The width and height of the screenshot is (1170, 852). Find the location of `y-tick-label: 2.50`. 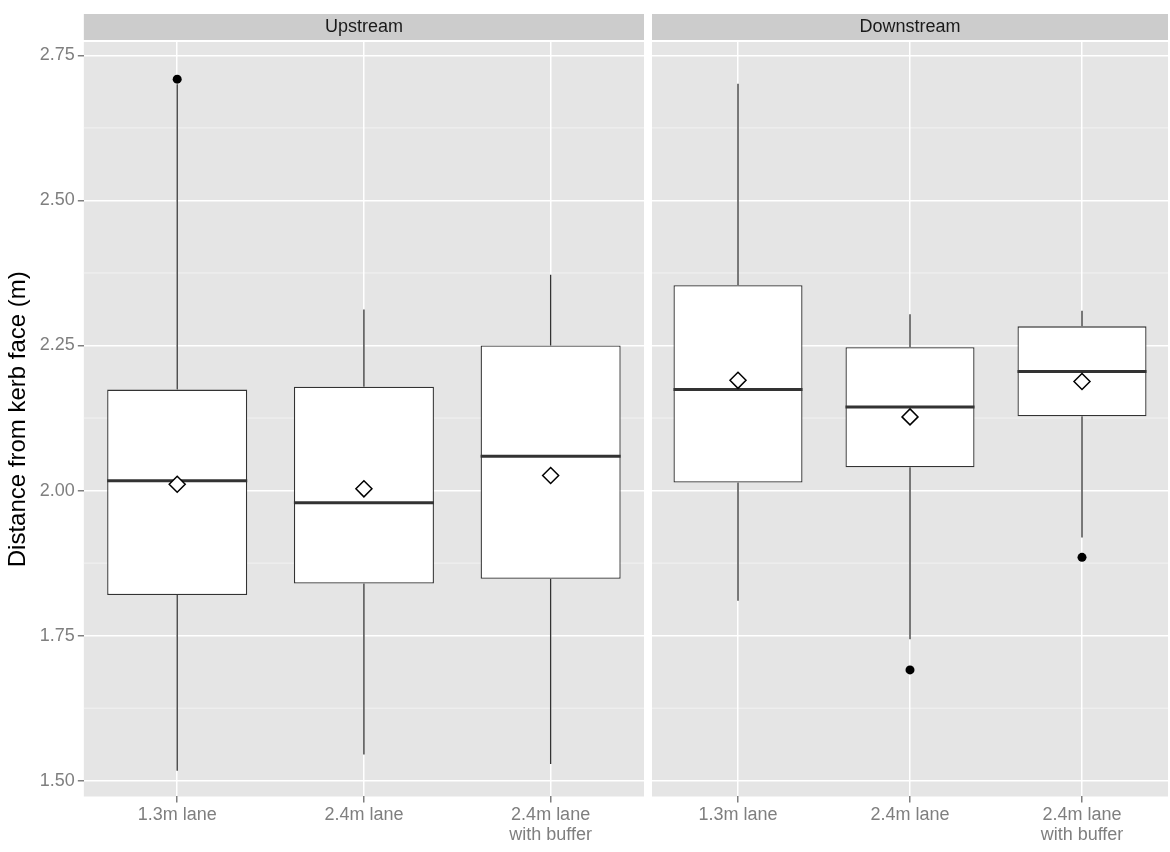

y-tick-label: 2.50 is located at coordinates (57, 199).